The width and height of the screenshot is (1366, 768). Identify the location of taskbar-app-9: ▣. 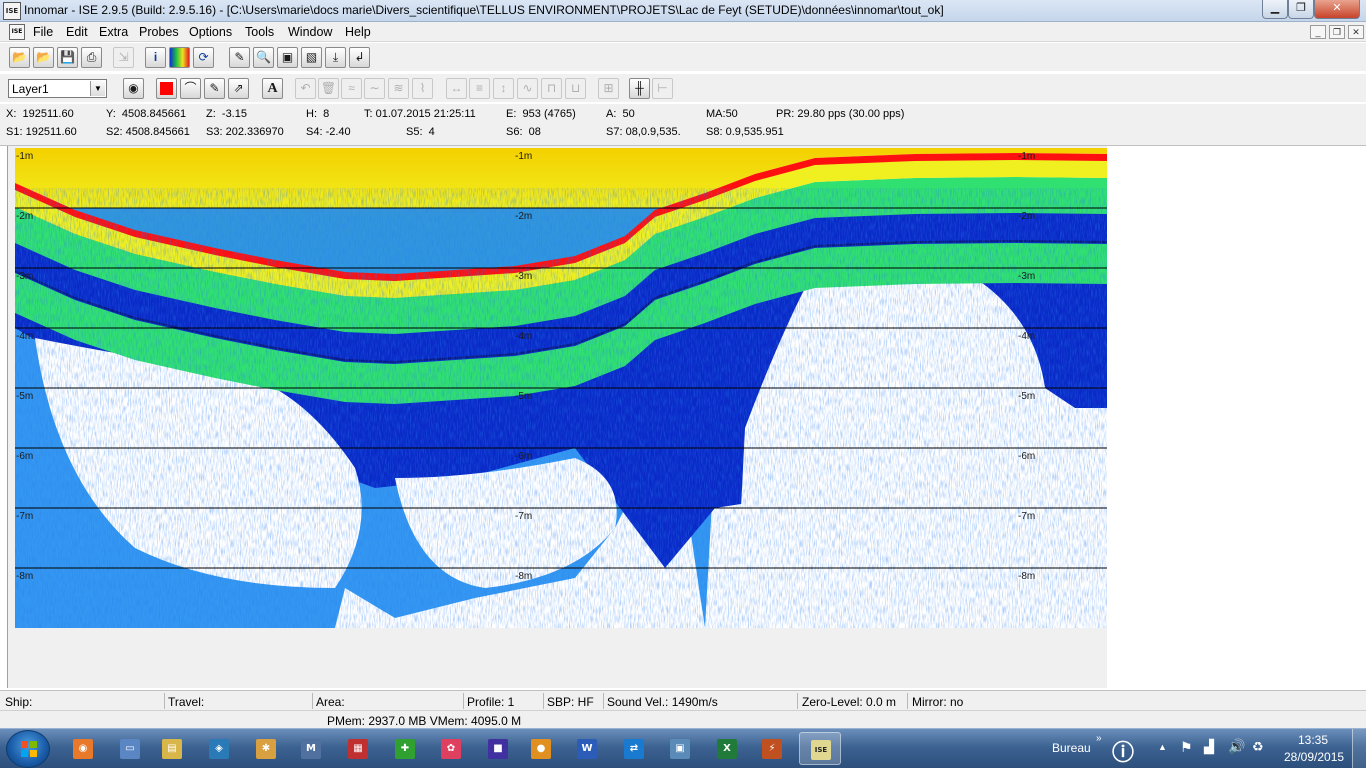
(680, 748).